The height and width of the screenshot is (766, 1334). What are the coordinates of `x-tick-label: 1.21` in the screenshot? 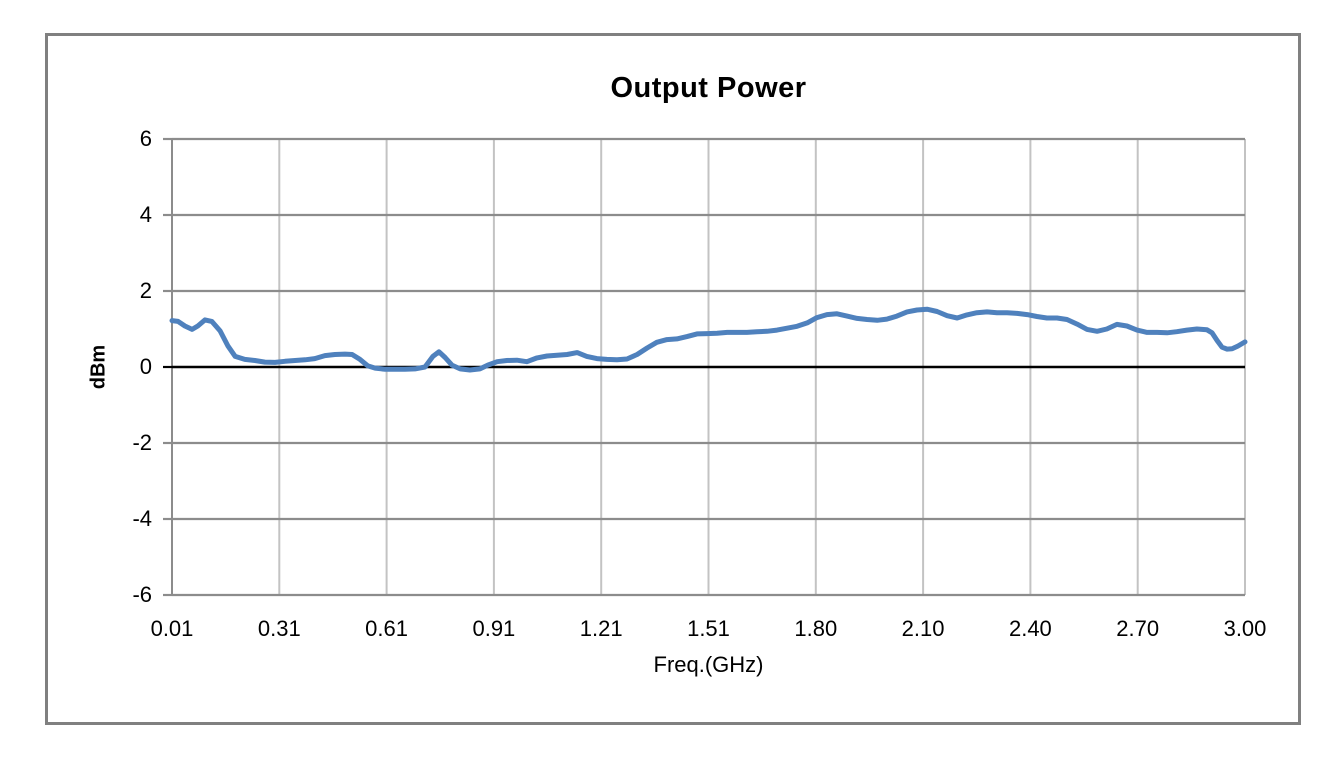 It's located at (601, 628).